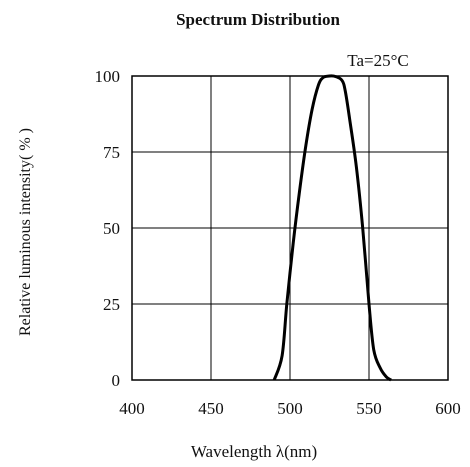 This screenshot has height=467, width=470. I want to click on y-tick-label-4: 100, so click(108, 76).